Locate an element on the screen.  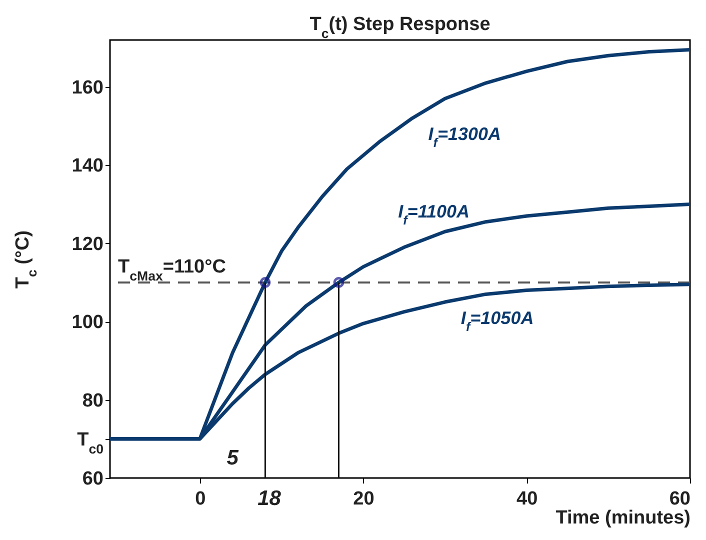
y-tick-label: 80 is located at coordinates (93, 401).